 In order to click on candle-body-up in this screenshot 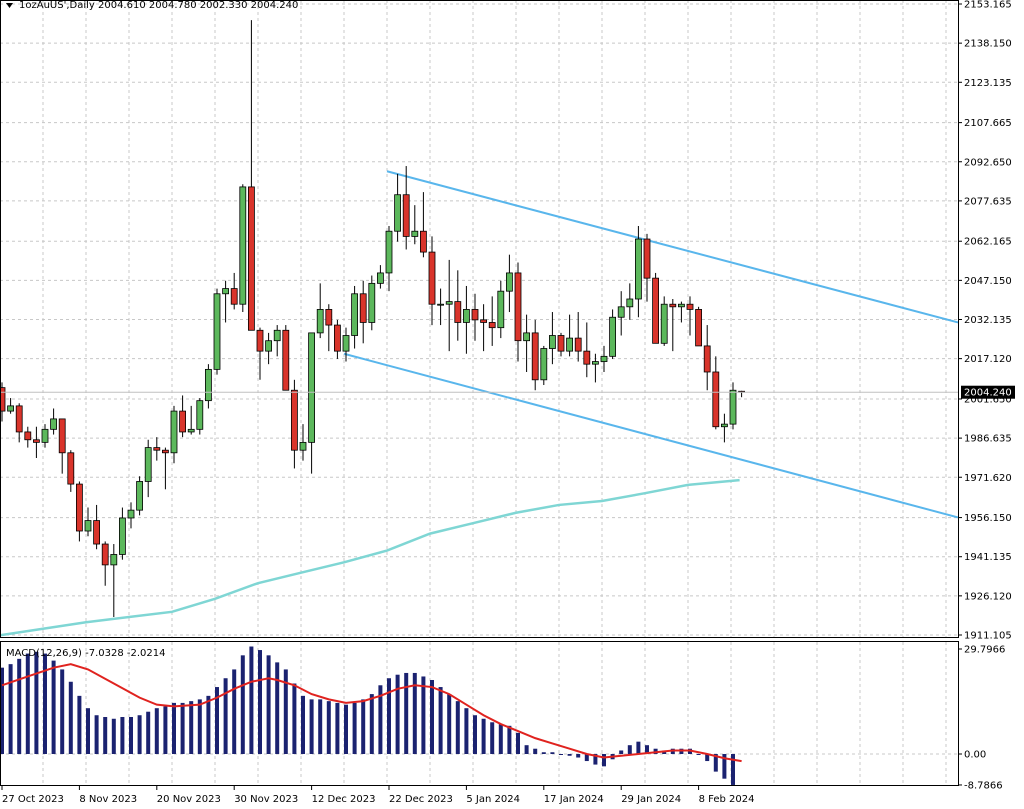, I will do `click(312, 387)`.